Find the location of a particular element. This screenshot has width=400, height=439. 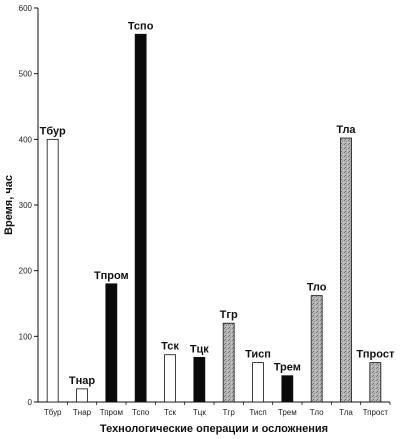

x-tick-label: Тисп is located at coordinates (257, 412).